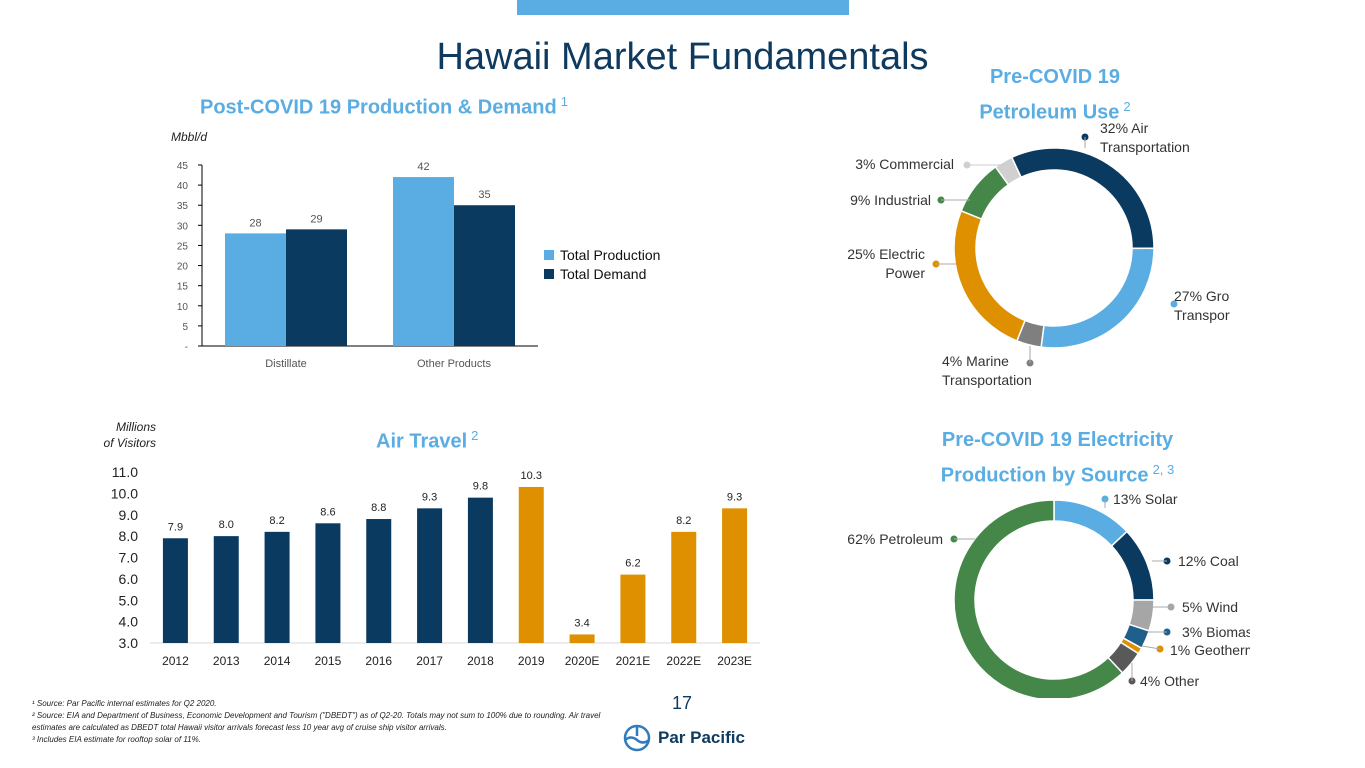  Describe the element at coordinates (975, 361) in the screenshot. I see `slice-label: 4% Marine` at that location.